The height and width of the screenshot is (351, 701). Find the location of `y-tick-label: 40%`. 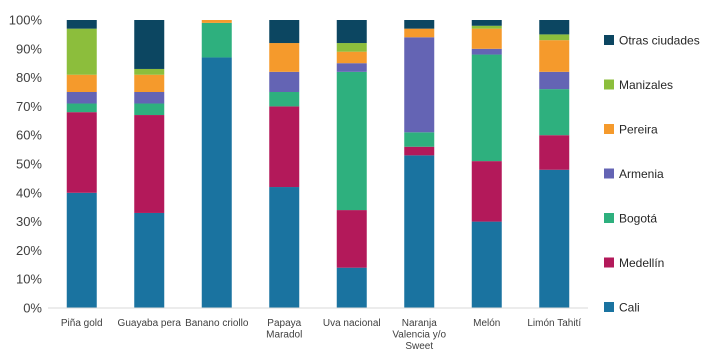

y-tick-label: 40% is located at coordinates (29, 192).